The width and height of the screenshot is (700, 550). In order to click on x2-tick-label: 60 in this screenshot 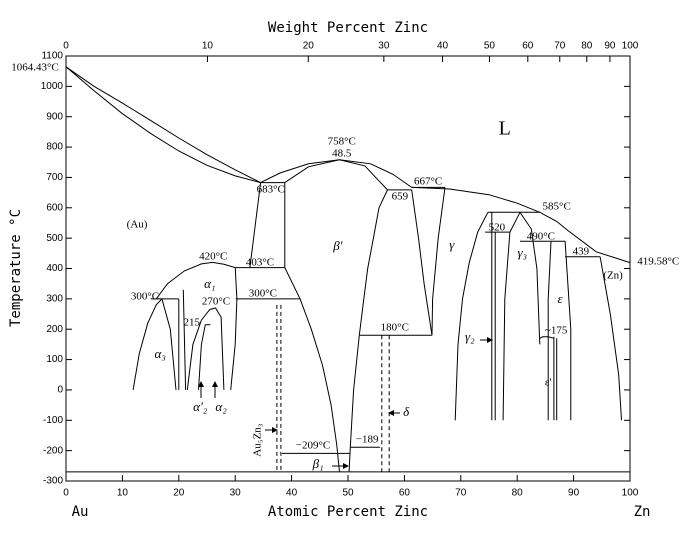, I will do `click(528, 46)`.